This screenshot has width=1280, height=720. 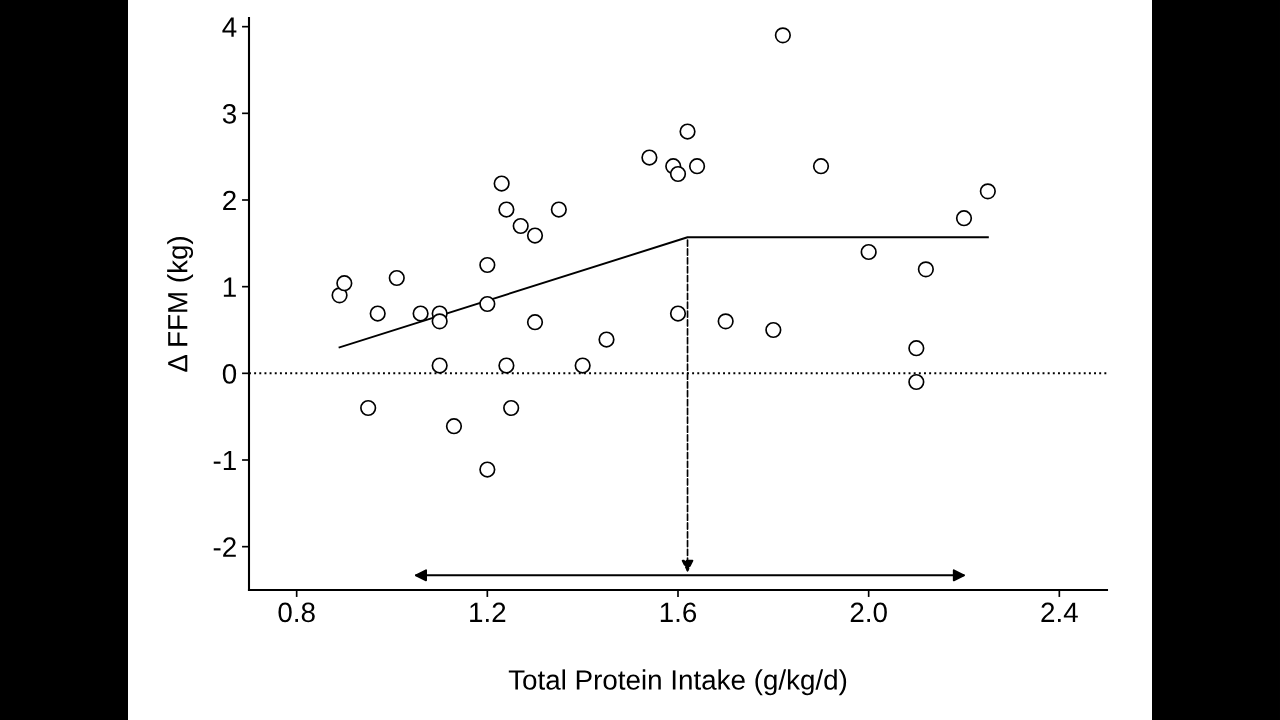 I want to click on y-tick-label: -2, so click(x=224, y=547).